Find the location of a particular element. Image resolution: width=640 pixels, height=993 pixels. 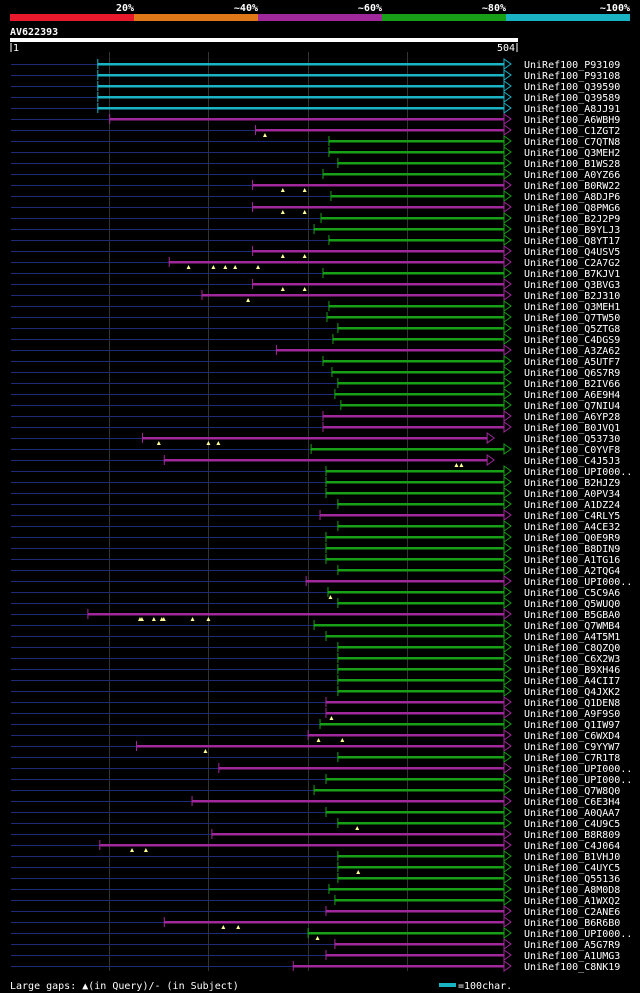

hit-label: UniRef100_A8M0D8 is located at coordinates (572, 890).